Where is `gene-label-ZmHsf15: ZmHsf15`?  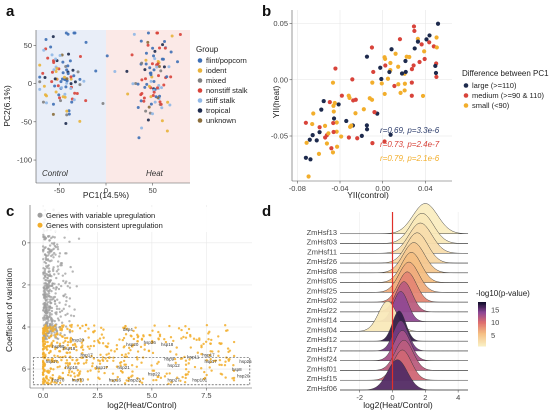
gene-label-ZmHsf15: ZmHsf15 is located at coordinates (322, 378).